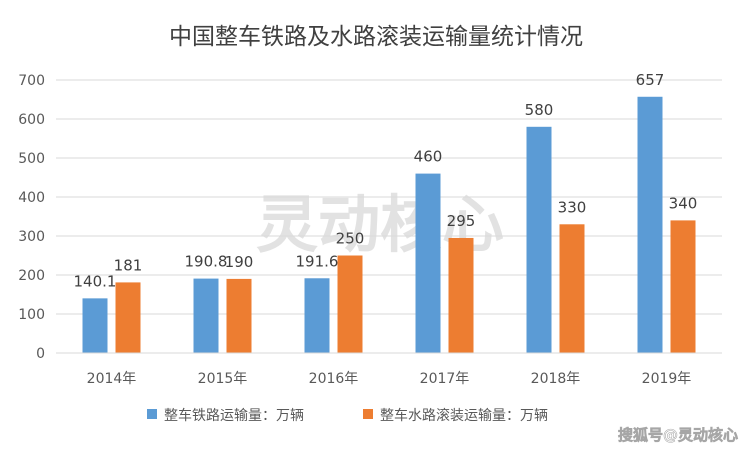  I want to click on x-tick-label: 2019年, so click(667, 379).